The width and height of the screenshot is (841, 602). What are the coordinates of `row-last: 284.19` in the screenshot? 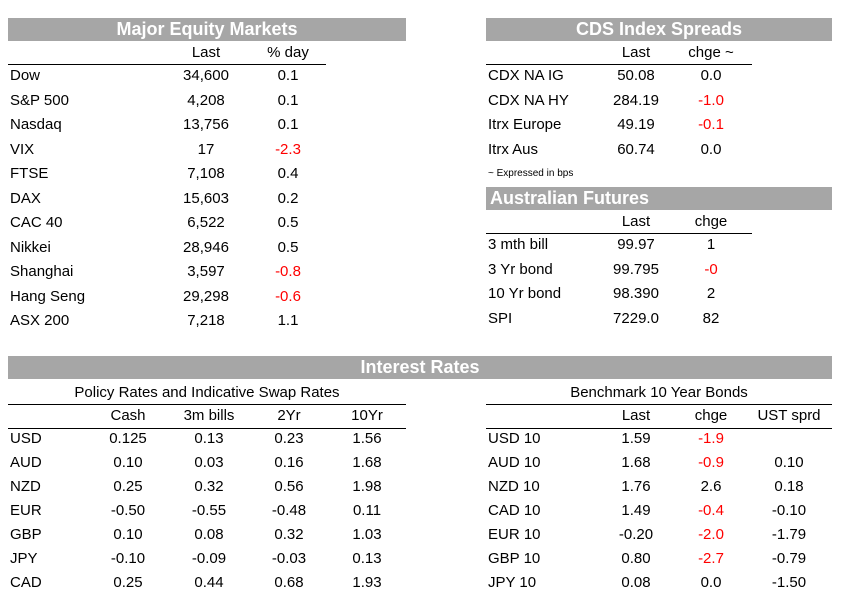 It's located at (636, 100).